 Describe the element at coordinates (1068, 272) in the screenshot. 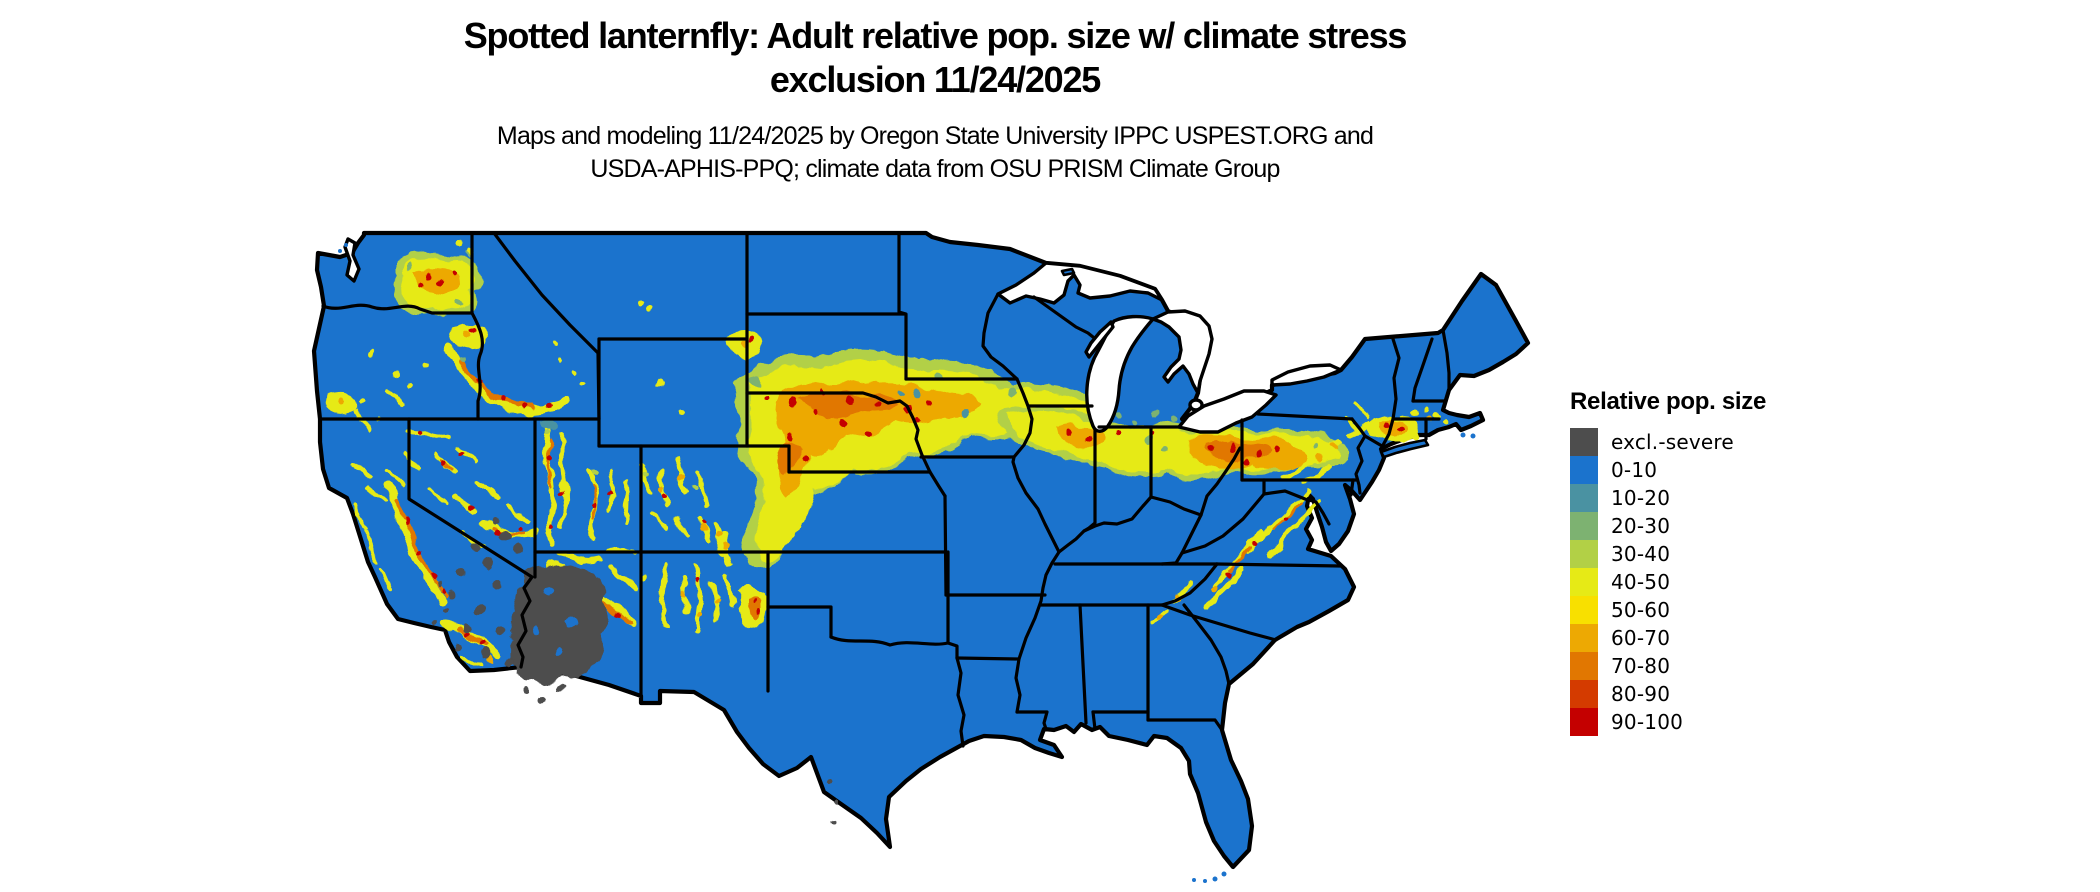

I see `isle-royale` at that location.